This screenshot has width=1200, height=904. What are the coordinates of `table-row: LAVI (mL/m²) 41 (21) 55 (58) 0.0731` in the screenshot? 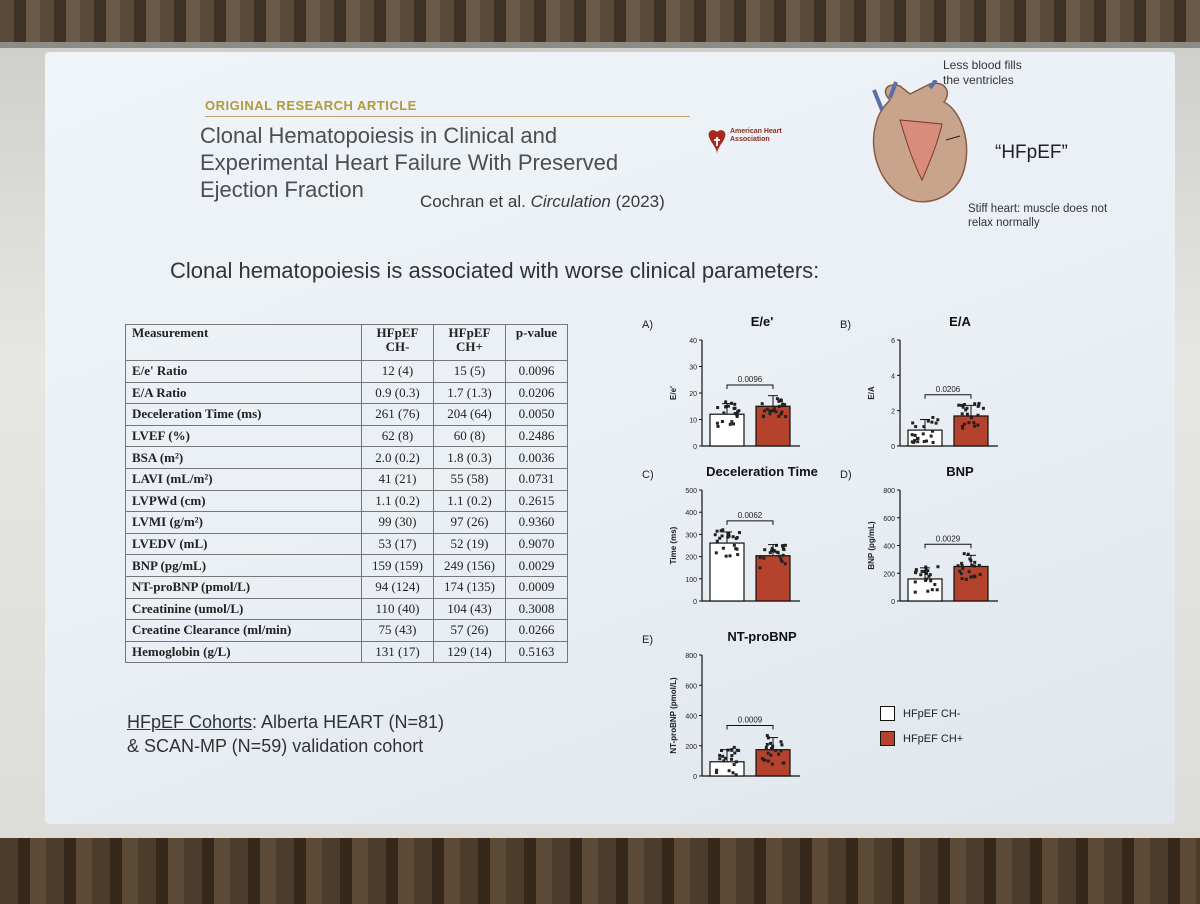 It's located at (346, 479).